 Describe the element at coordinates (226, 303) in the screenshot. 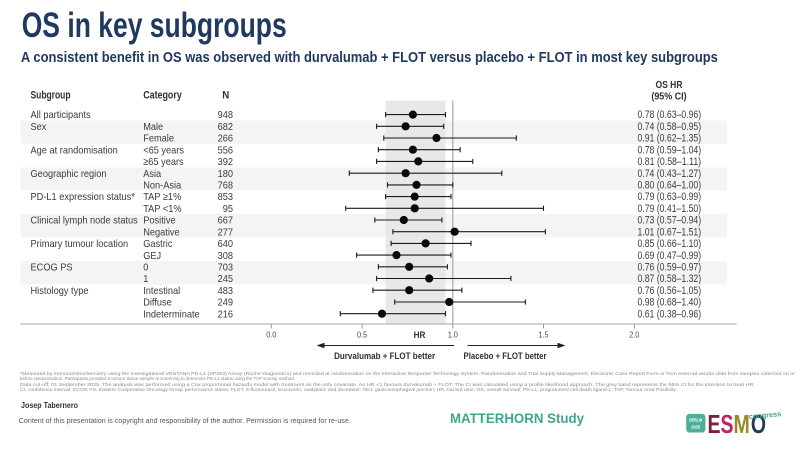

I see `svg-text: 249` at that location.